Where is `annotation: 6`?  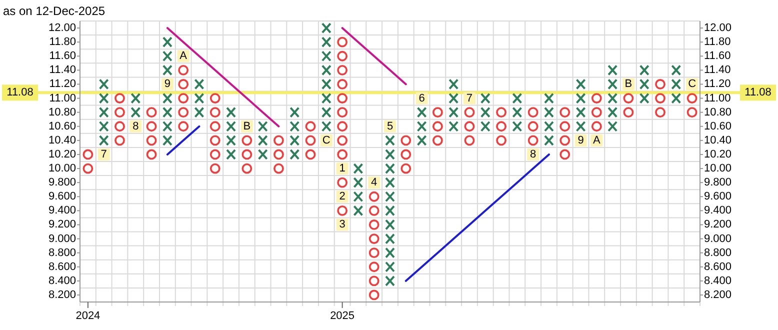 annotation: 6 is located at coordinates (421, 98).